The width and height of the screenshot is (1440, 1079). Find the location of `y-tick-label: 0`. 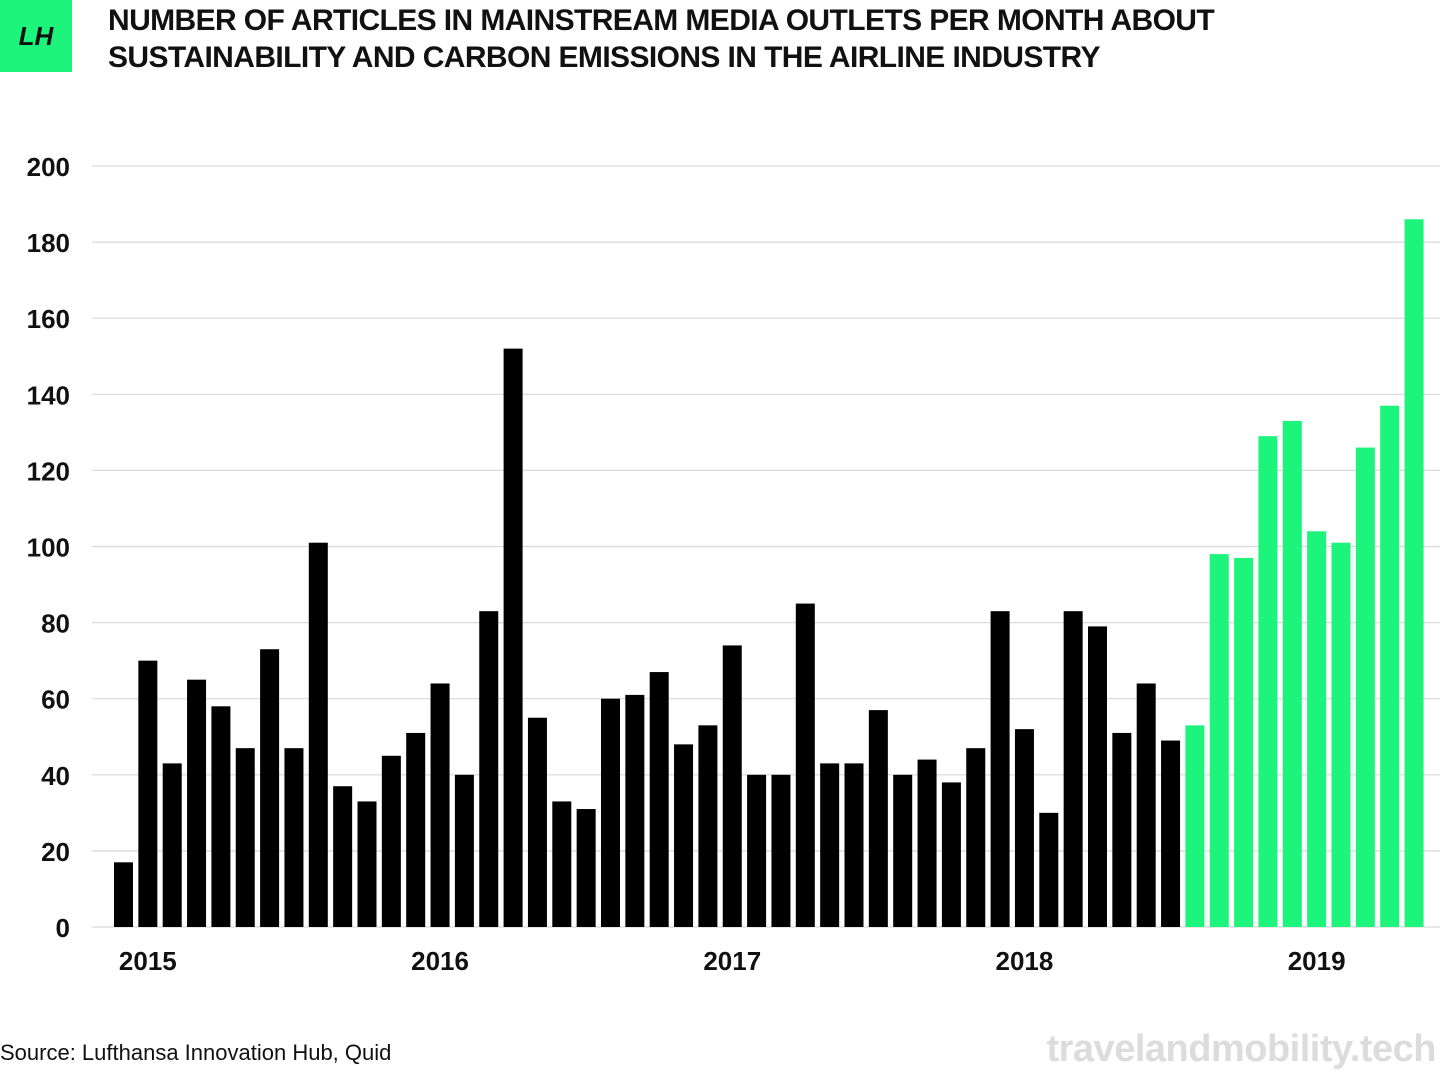

y-tick-label: 0 is located at coordinates (63, 928).